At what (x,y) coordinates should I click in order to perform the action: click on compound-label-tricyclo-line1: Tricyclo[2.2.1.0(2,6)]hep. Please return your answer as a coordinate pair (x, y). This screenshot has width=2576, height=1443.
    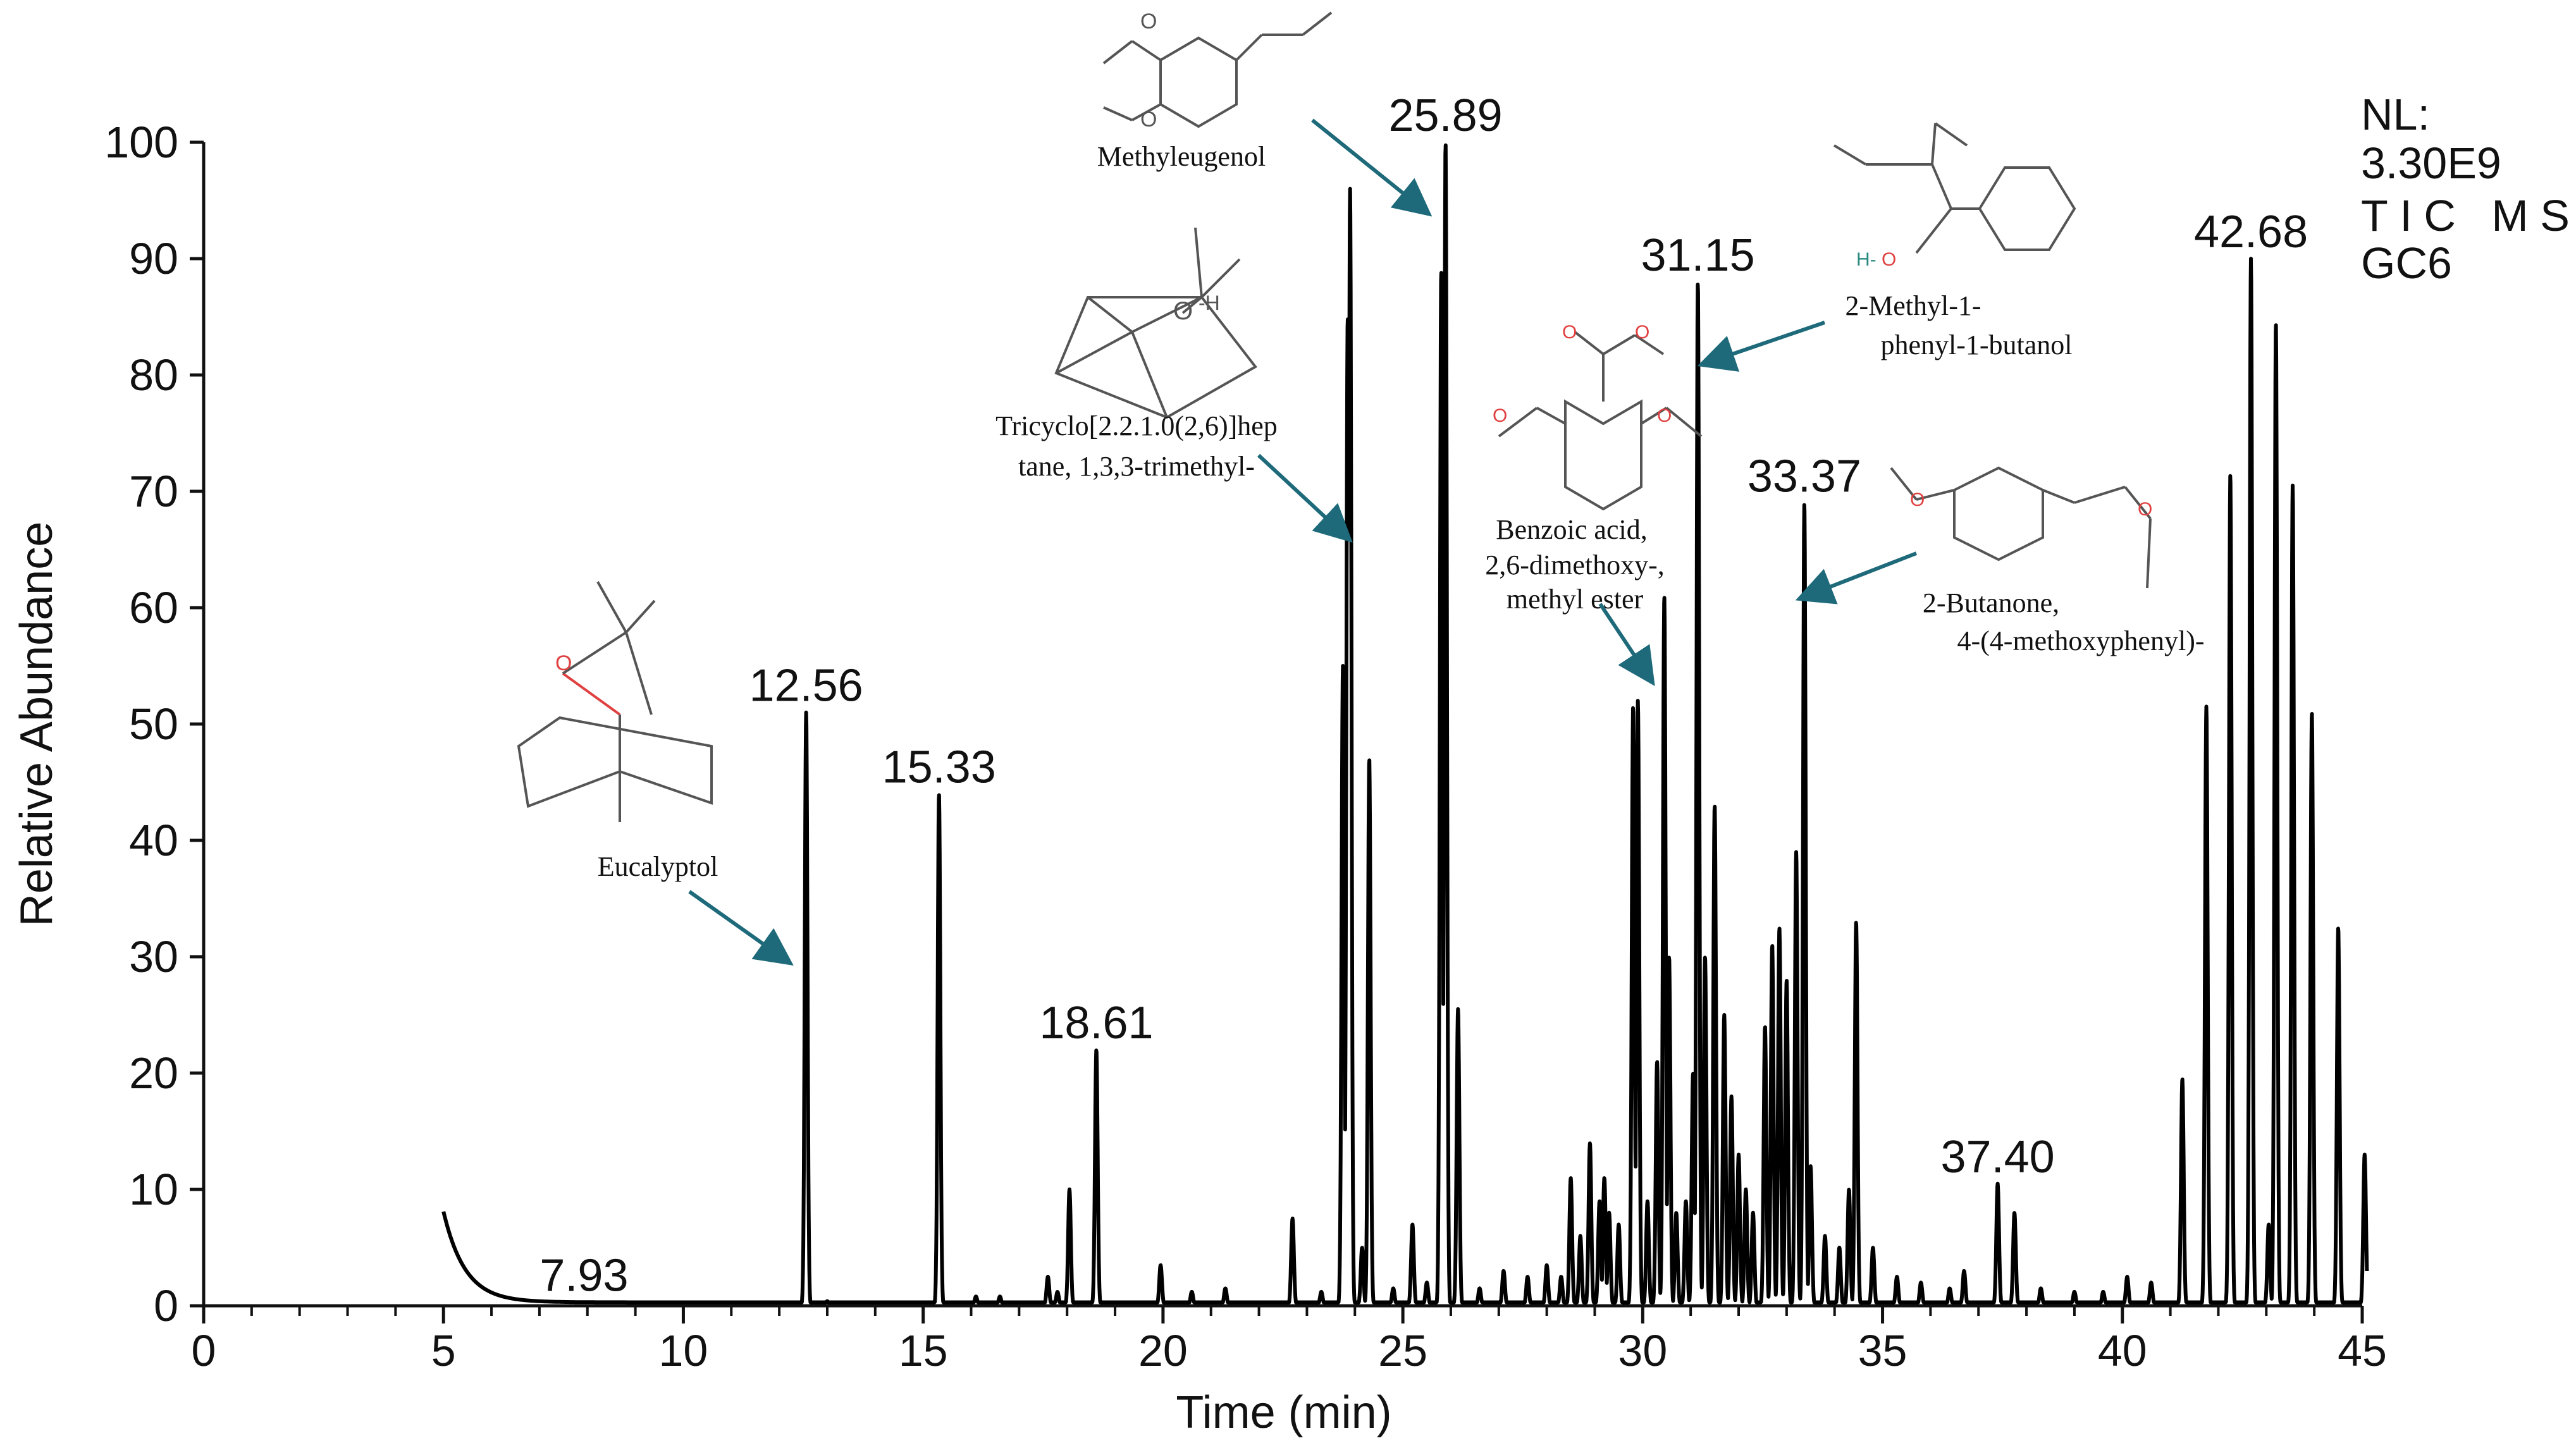
    Looking at the image, I should click on (1136, 425).